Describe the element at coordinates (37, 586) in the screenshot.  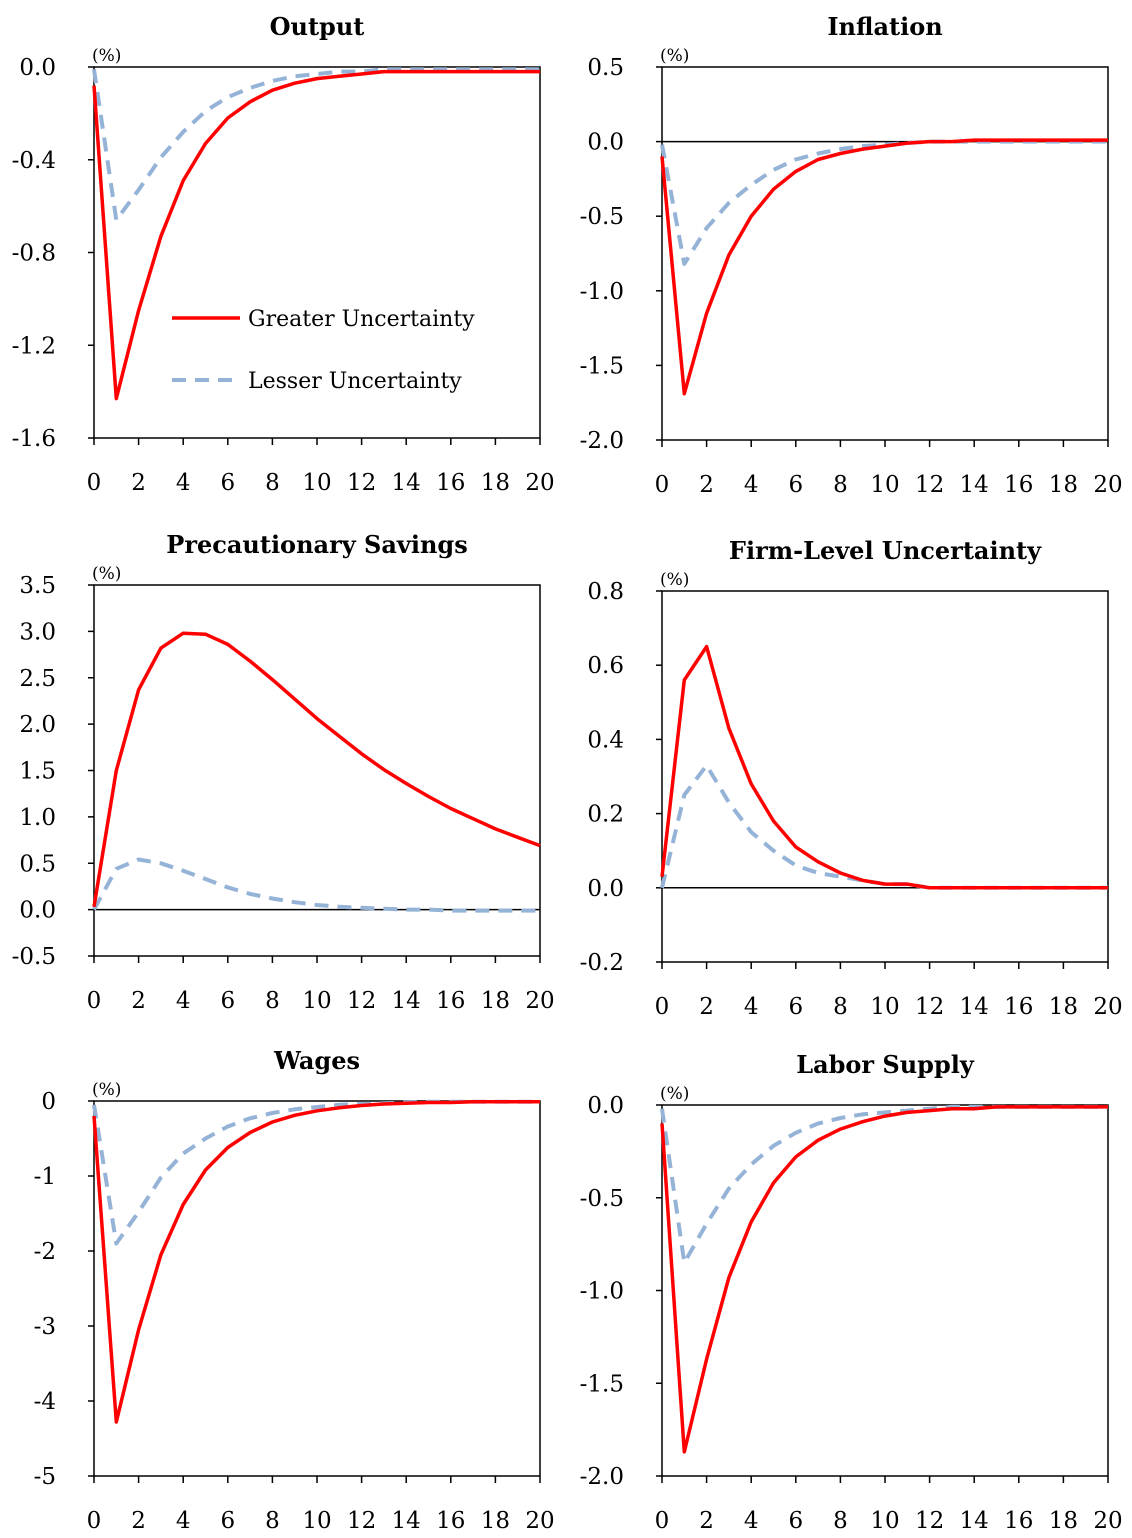
I see `y-tick-label: 3.5` at that location.